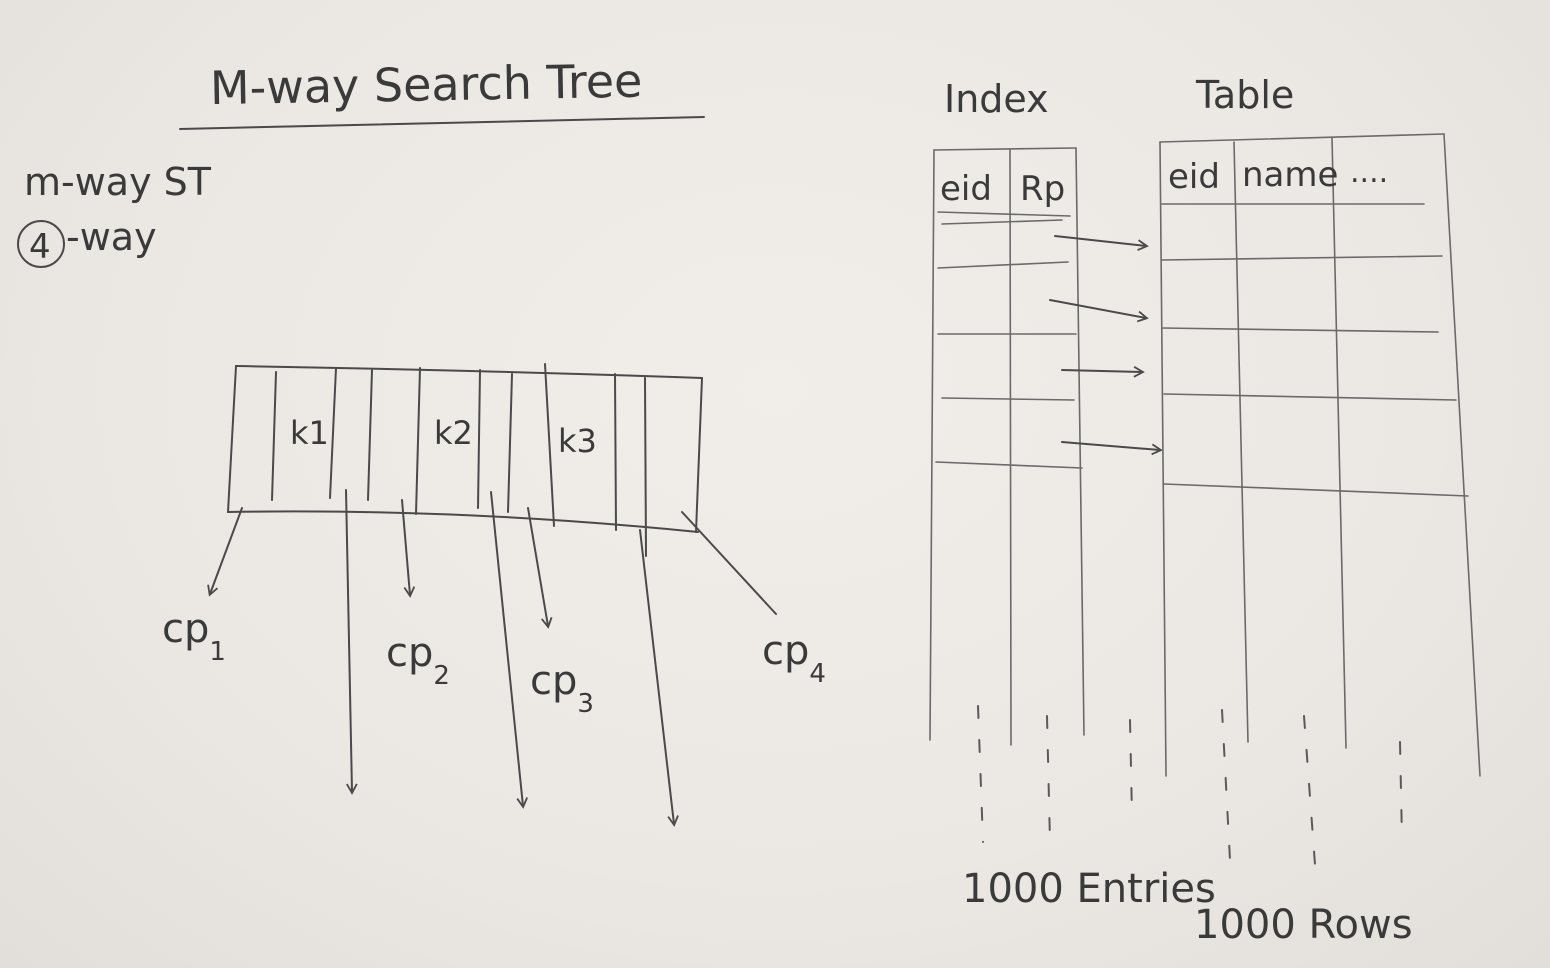  What do you see at coordinates (577, 441) in the screenshot?
I see `key-k3: k3` at bounding box center [577, 441].